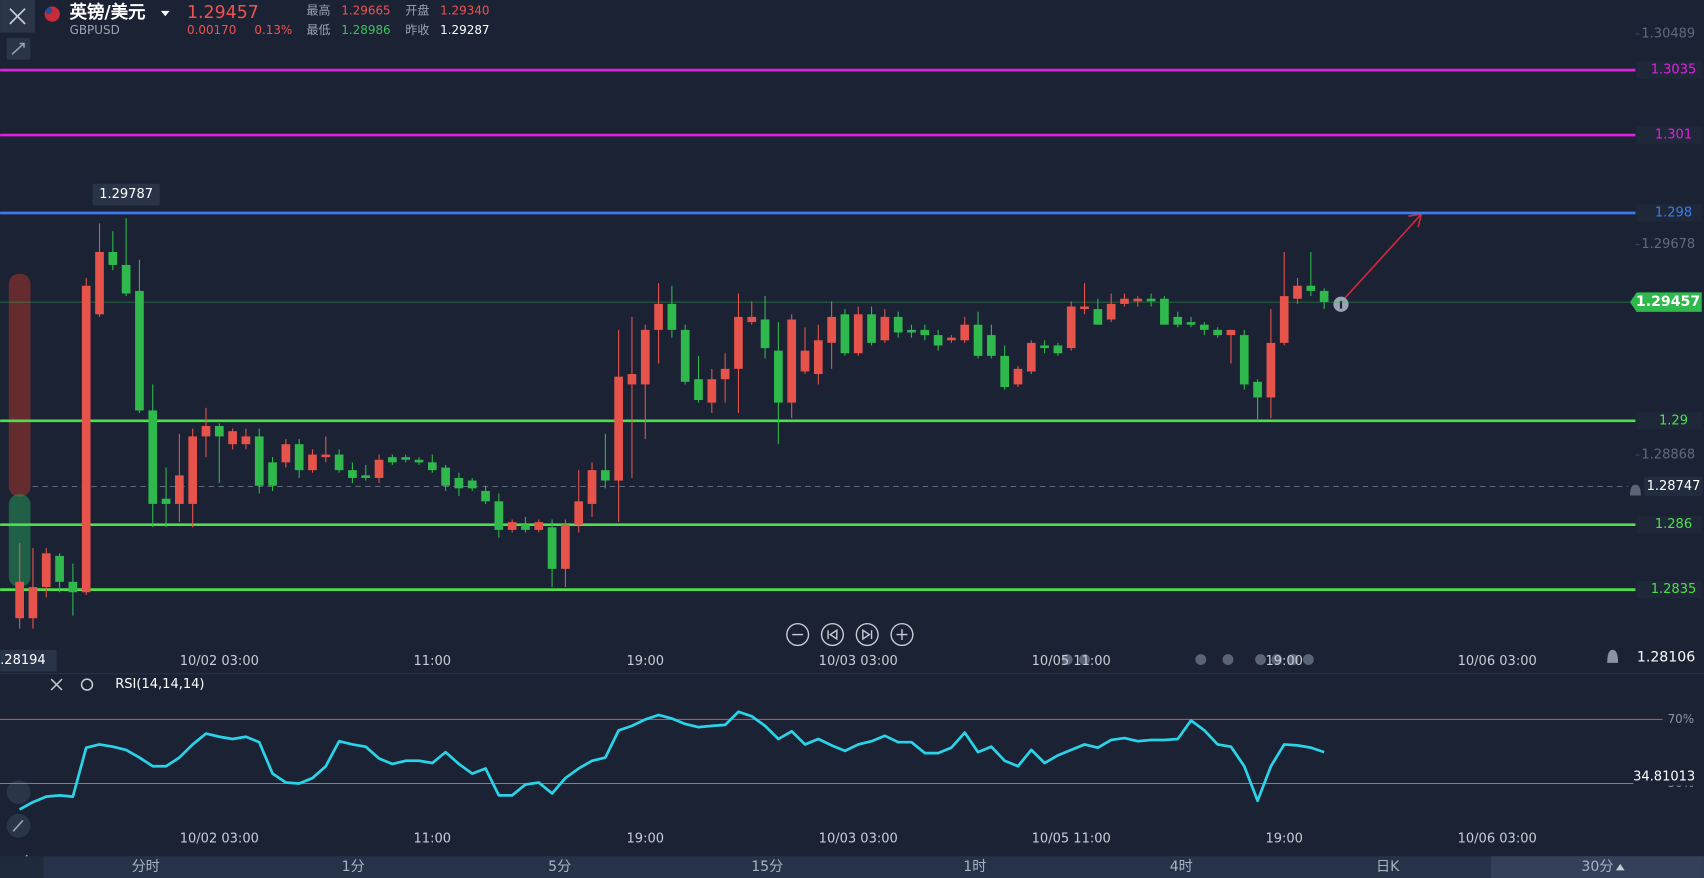  What do you see at coordinates (1668, 455) in the screenshot?
I see `price-axis-label: 1.28868` at bounding box center [1668, 455].